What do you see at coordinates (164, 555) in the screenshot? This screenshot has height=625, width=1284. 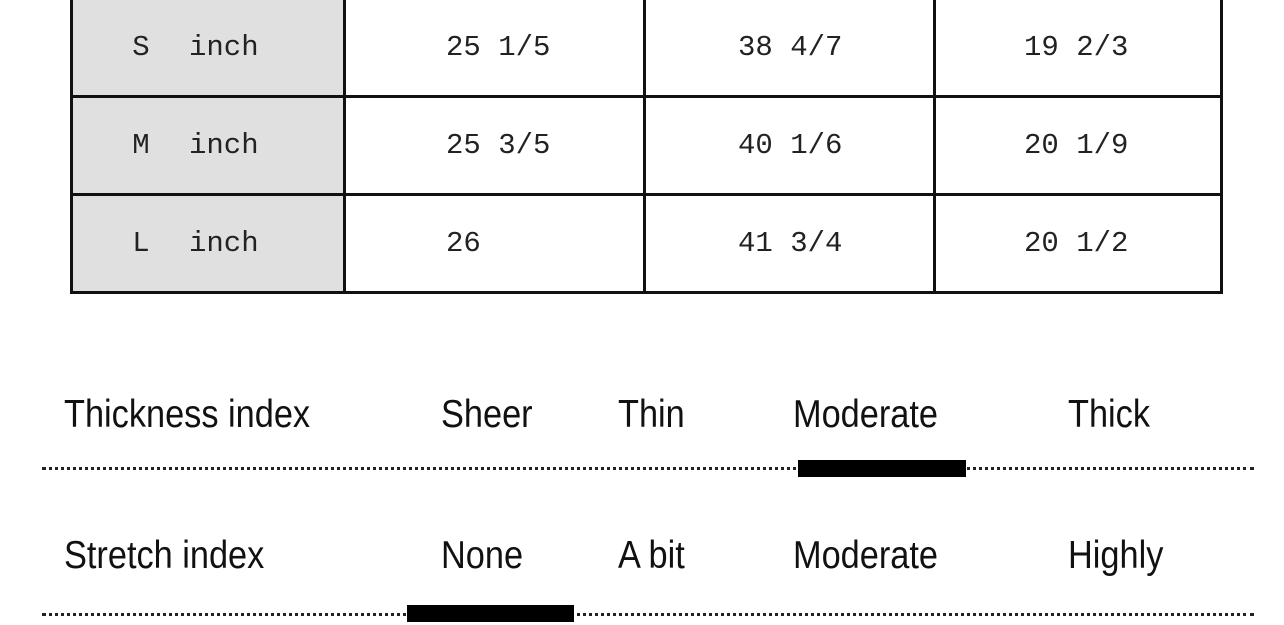 I see `stretch-index-label: Stretch index` at bounding box center [164, 555].